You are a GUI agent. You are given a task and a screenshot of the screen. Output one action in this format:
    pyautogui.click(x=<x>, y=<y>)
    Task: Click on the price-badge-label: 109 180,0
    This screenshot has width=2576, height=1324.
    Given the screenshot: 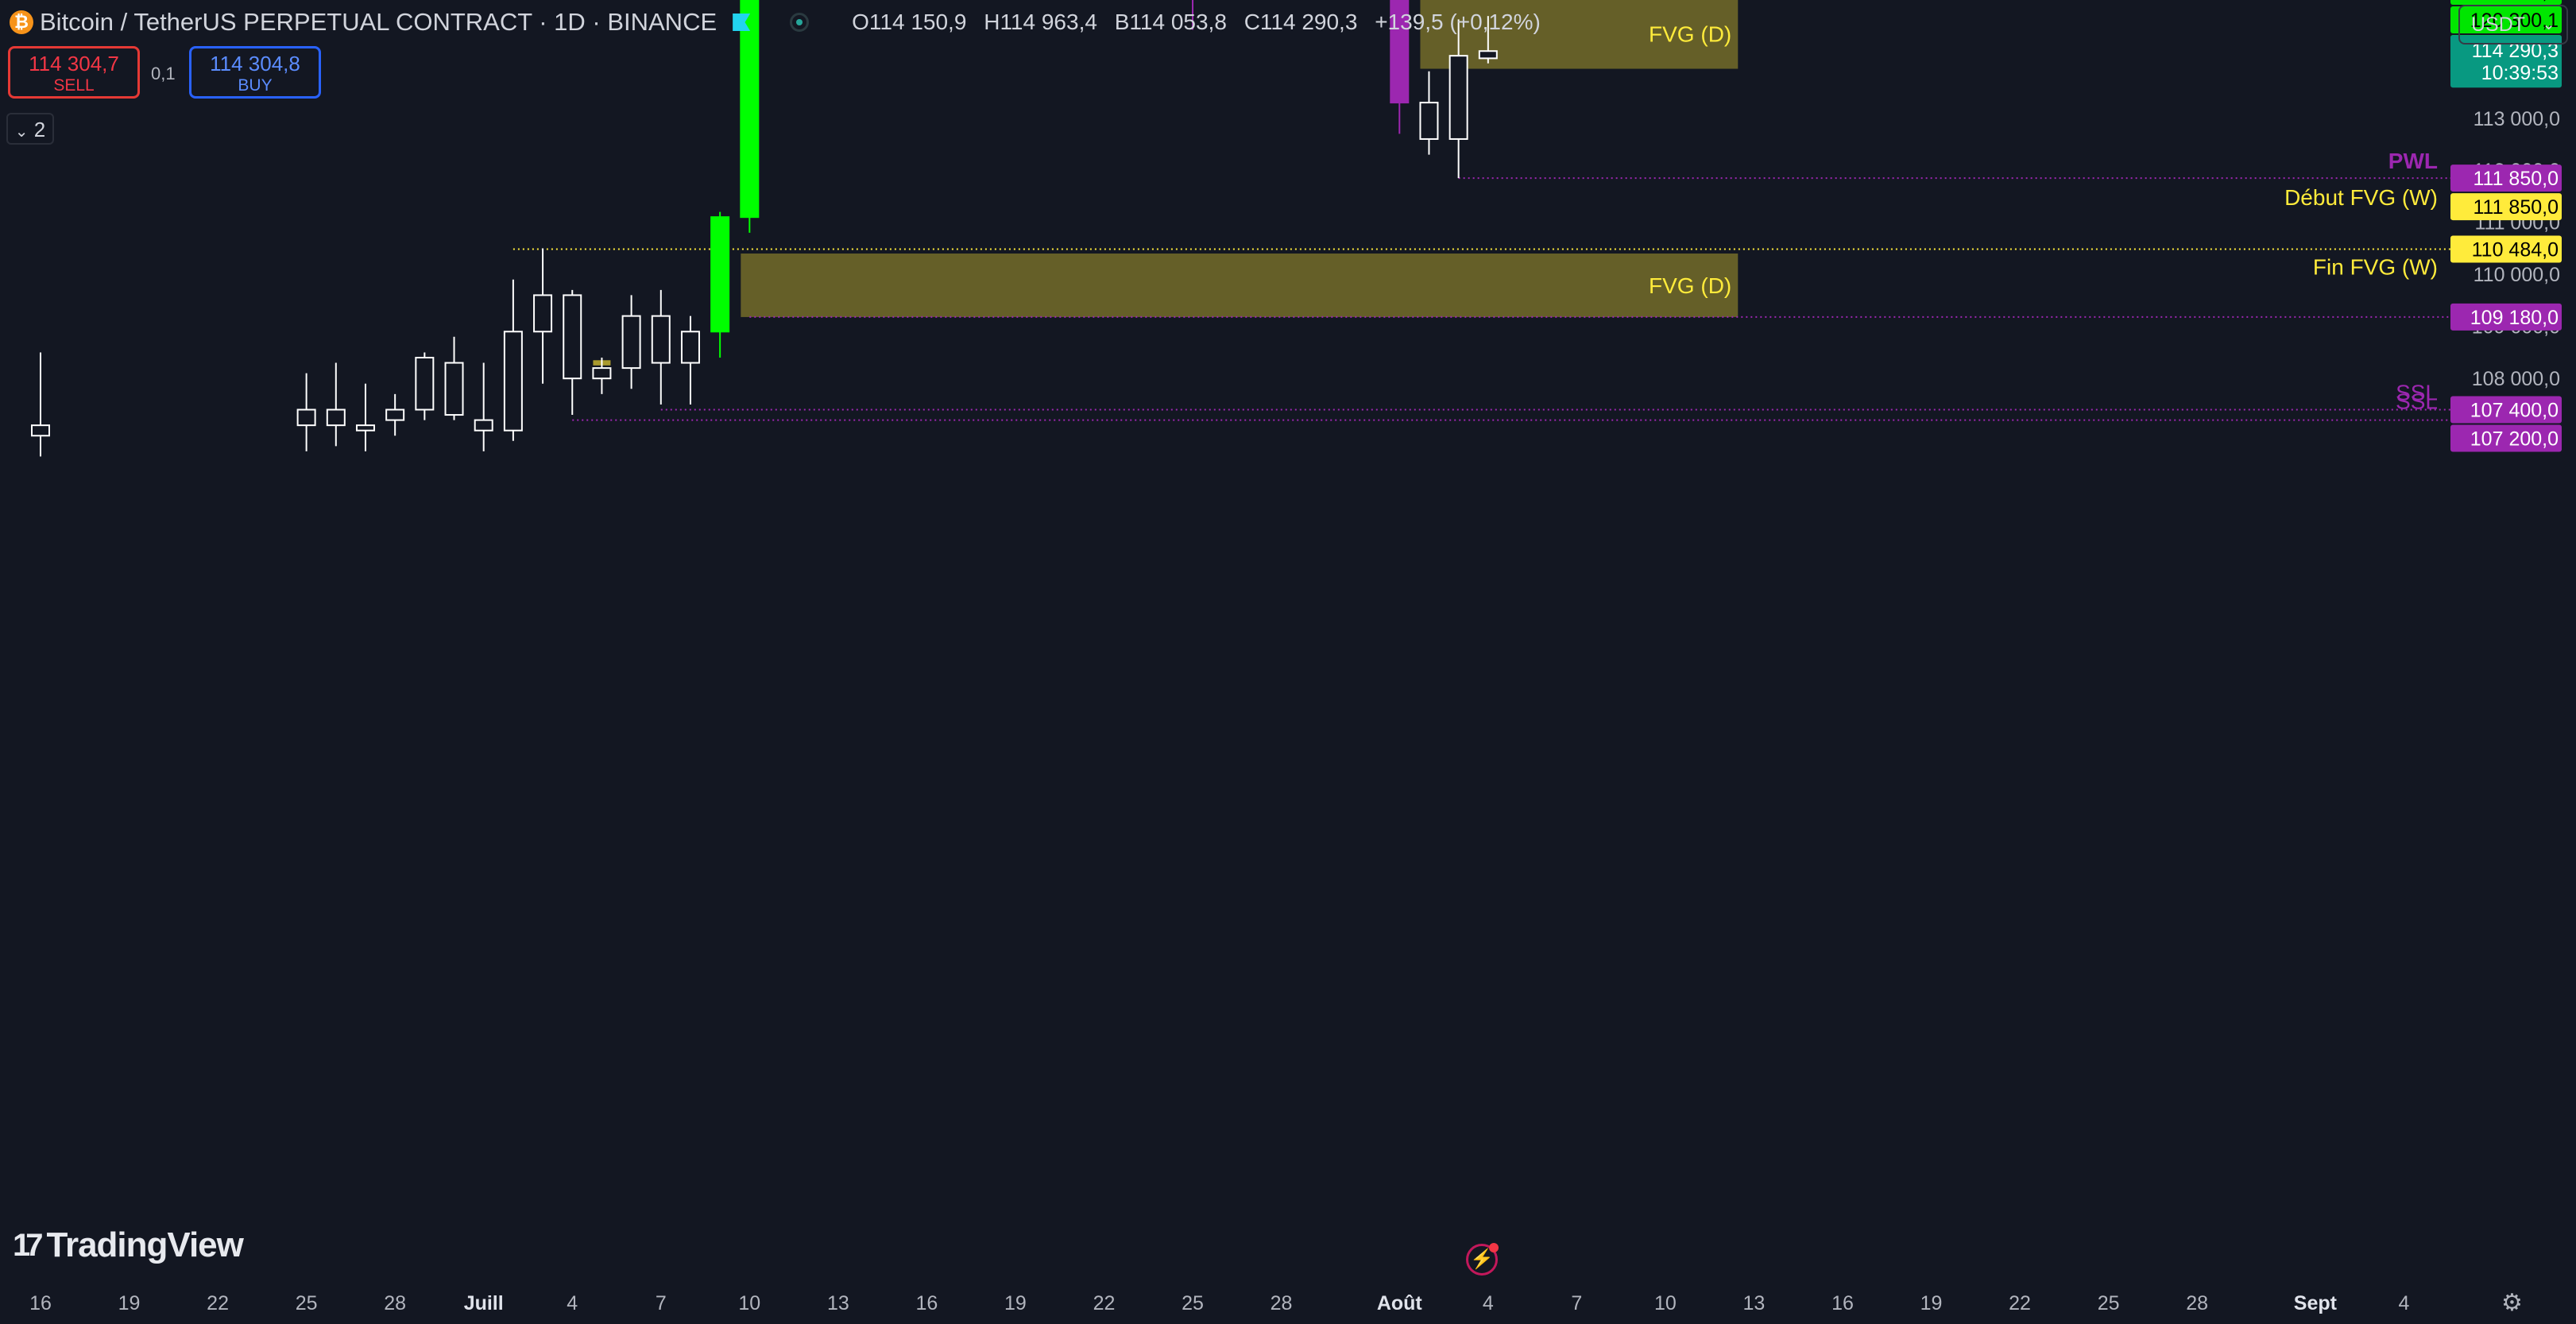 What is the action you would take?
    pyautogui.click(x=2514, y=318)
    